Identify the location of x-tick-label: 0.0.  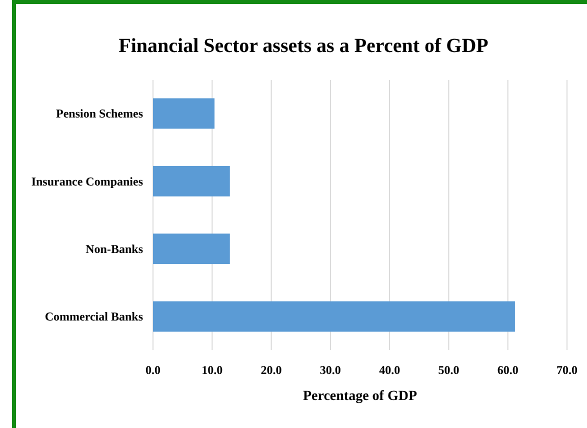
(153, 370).